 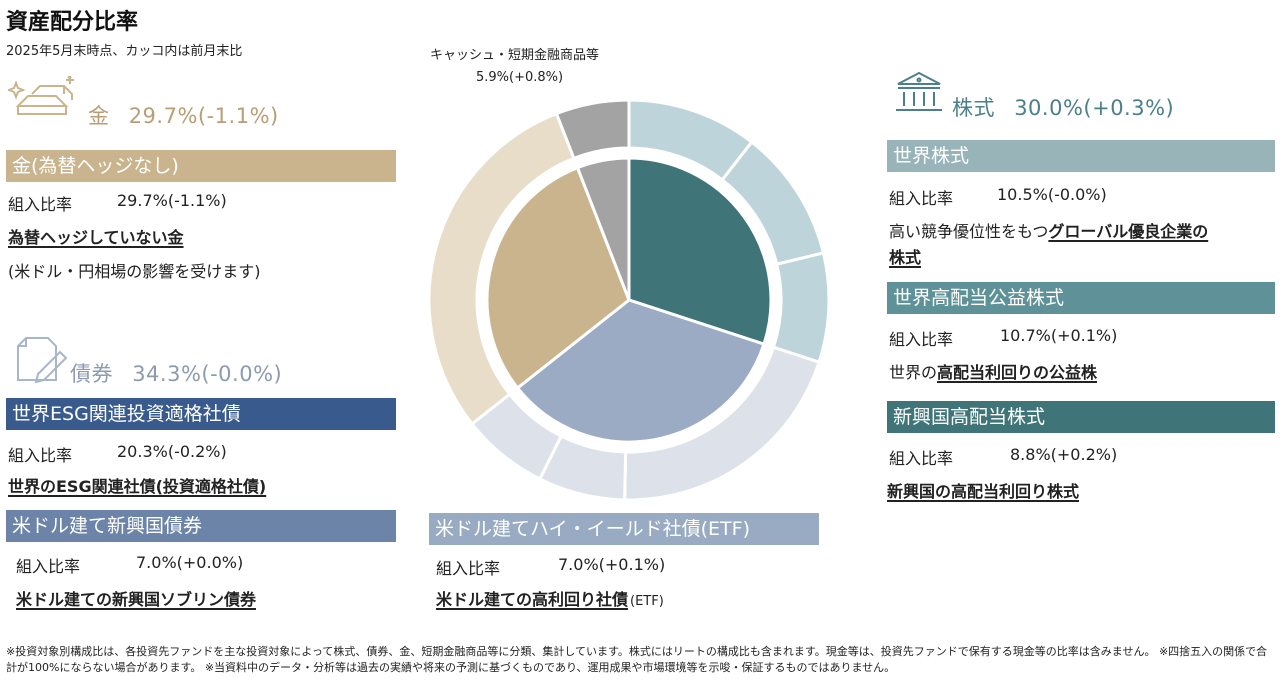 I want to click on gold-bars-icon, so click(x=44, y=101).